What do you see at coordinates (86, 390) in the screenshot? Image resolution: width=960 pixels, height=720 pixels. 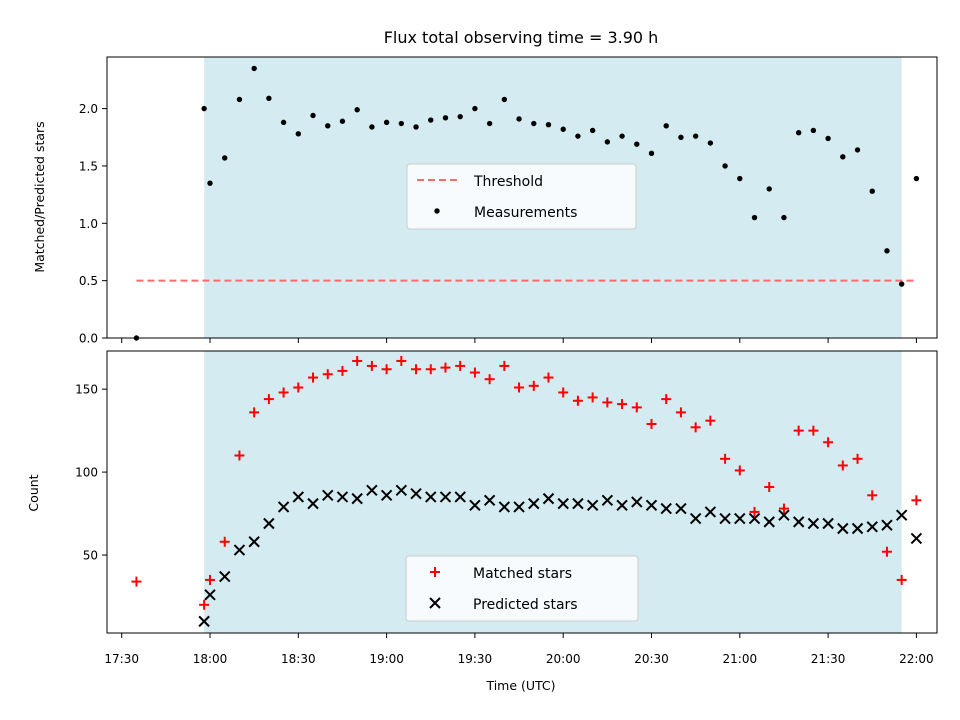 I see `y-tick-label: 150` at bounding box center [86, 390].